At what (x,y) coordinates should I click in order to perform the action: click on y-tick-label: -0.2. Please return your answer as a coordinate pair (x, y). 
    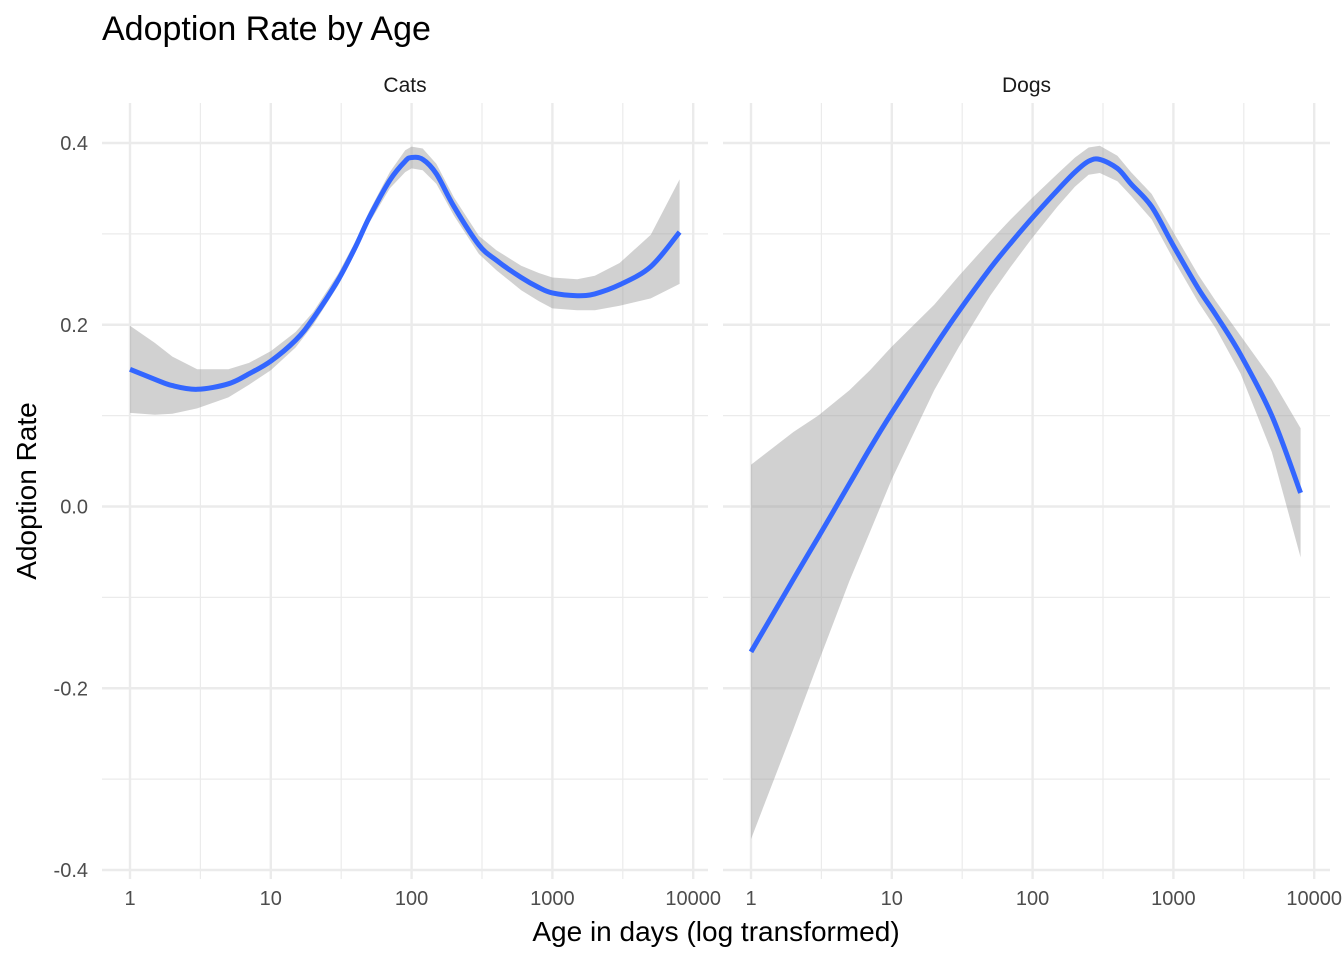
    Looking at the image, I should click on (71, 689).